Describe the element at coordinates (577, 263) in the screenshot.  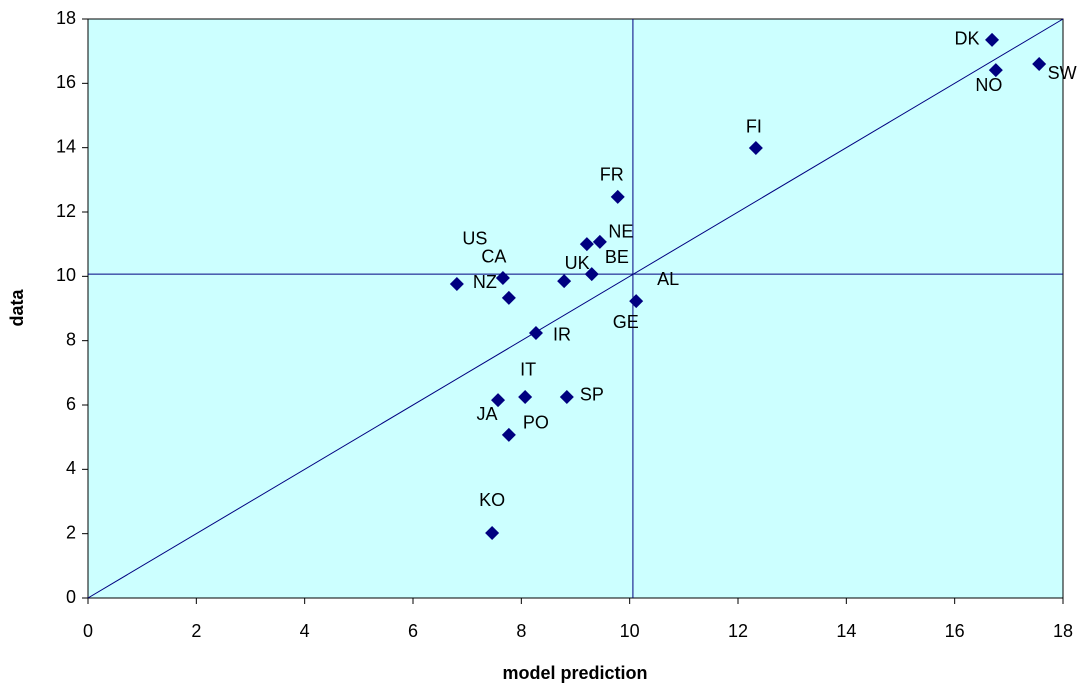
I see `point-label: UK` at that location.